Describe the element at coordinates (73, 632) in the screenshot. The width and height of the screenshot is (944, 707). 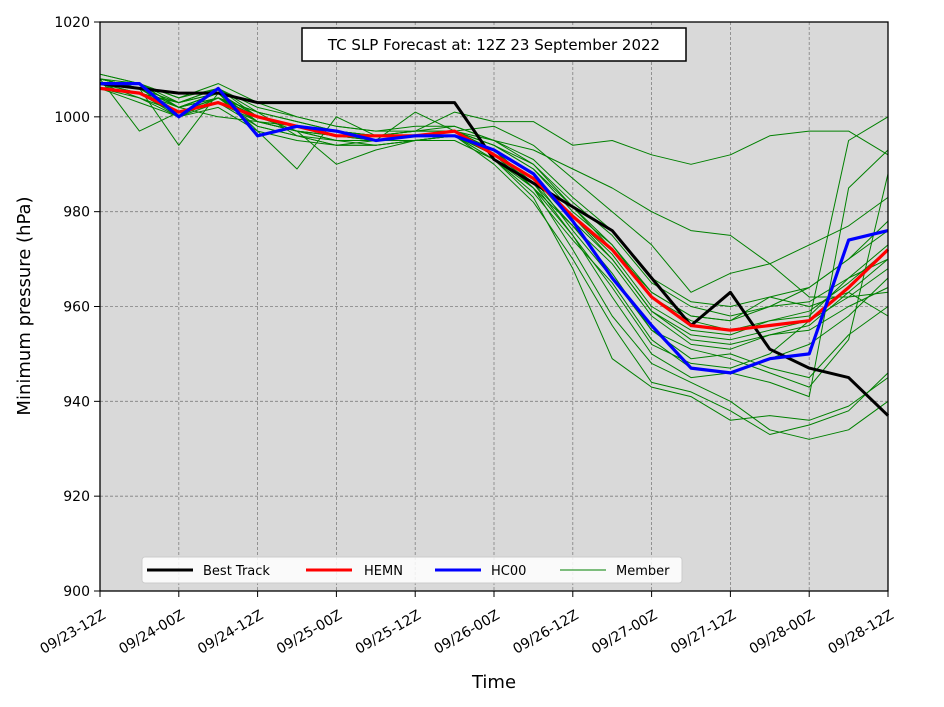
I see `x-tick-label: 09/23-12Z` at that location.